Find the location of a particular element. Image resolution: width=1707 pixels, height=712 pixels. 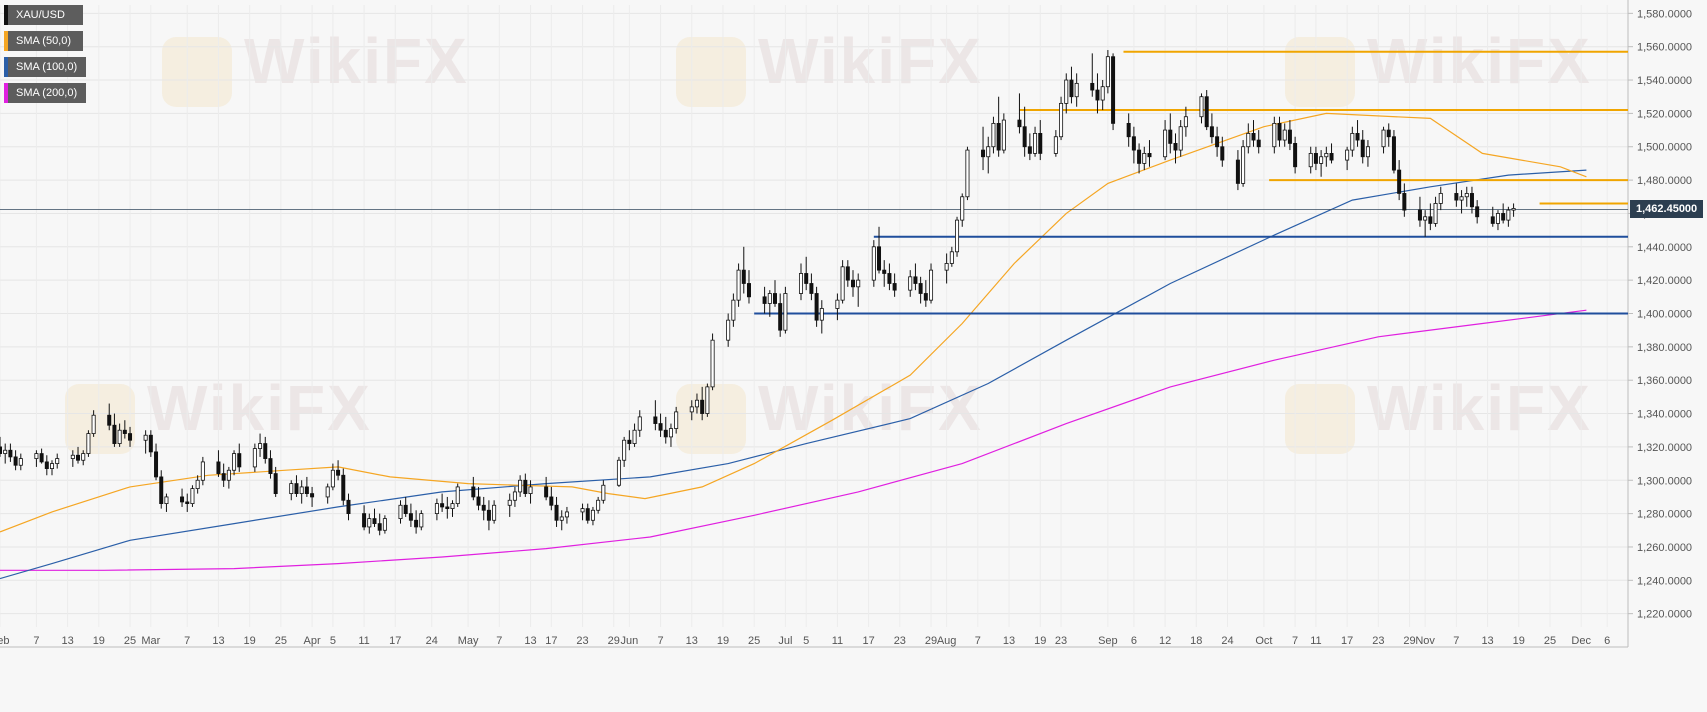

y-tick-label: 1,440.0000 is located at coordinates (1664, 248).